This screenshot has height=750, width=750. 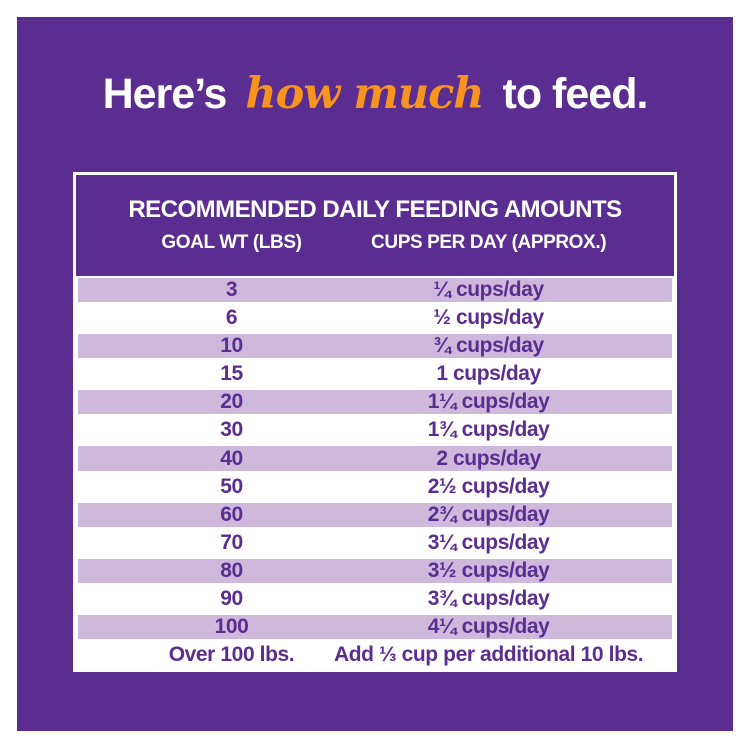 I want to click on cell-cups-per-day: 3¾ cups/day, so click(x=488, y=598).